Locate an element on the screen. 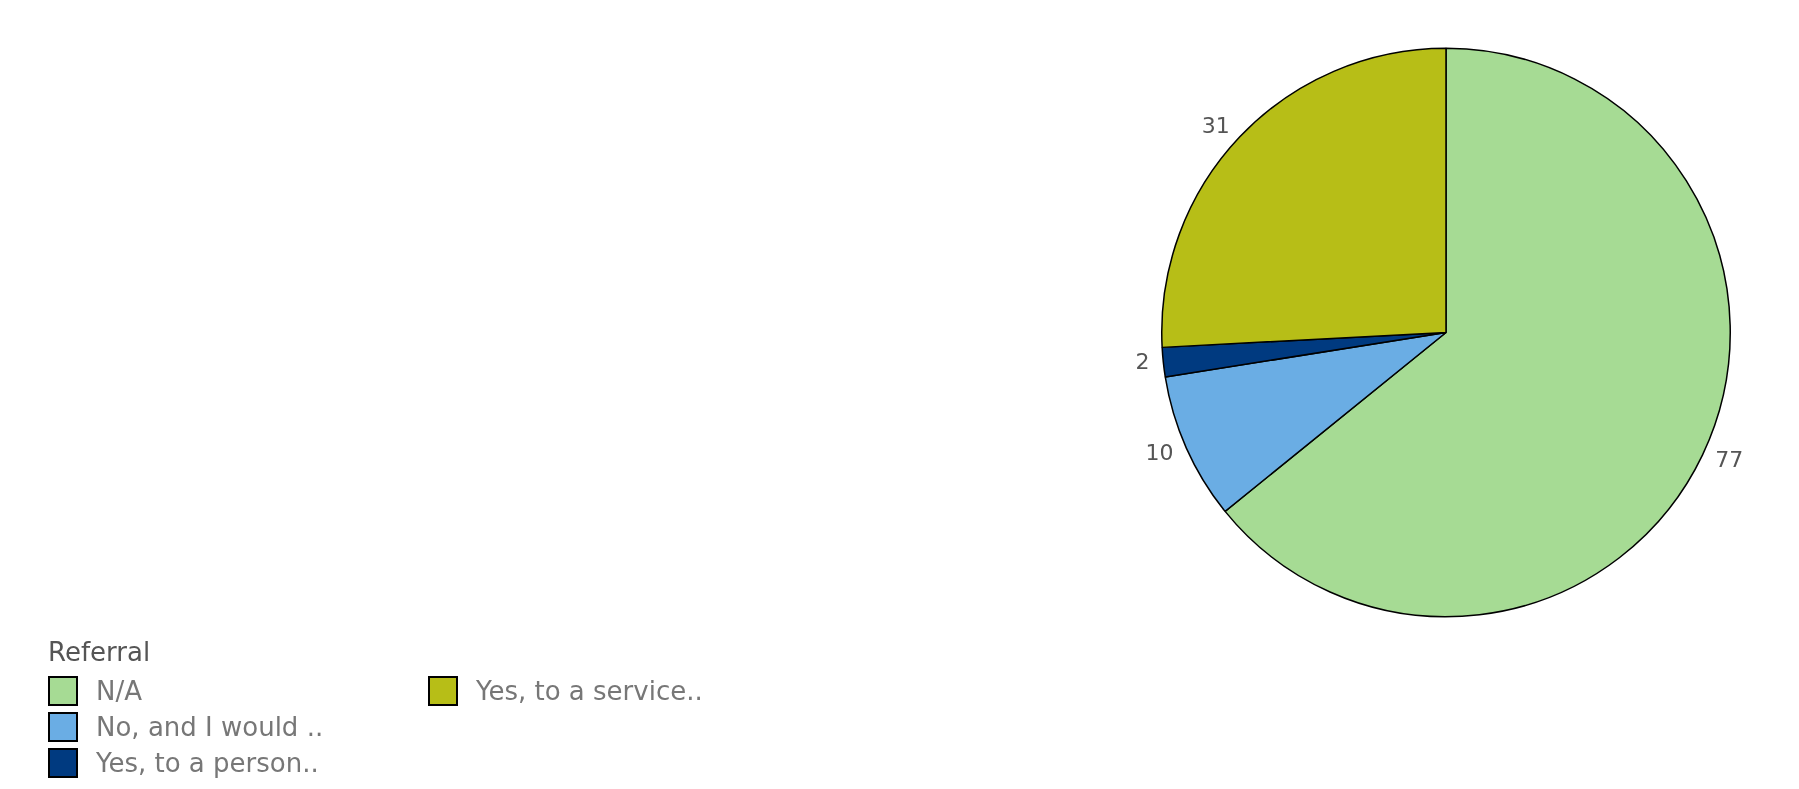 Image resolution: width=1799 pixels, height=789 pixels. legend-label: Yes, to a person.. is located at coordinates (207, 763).